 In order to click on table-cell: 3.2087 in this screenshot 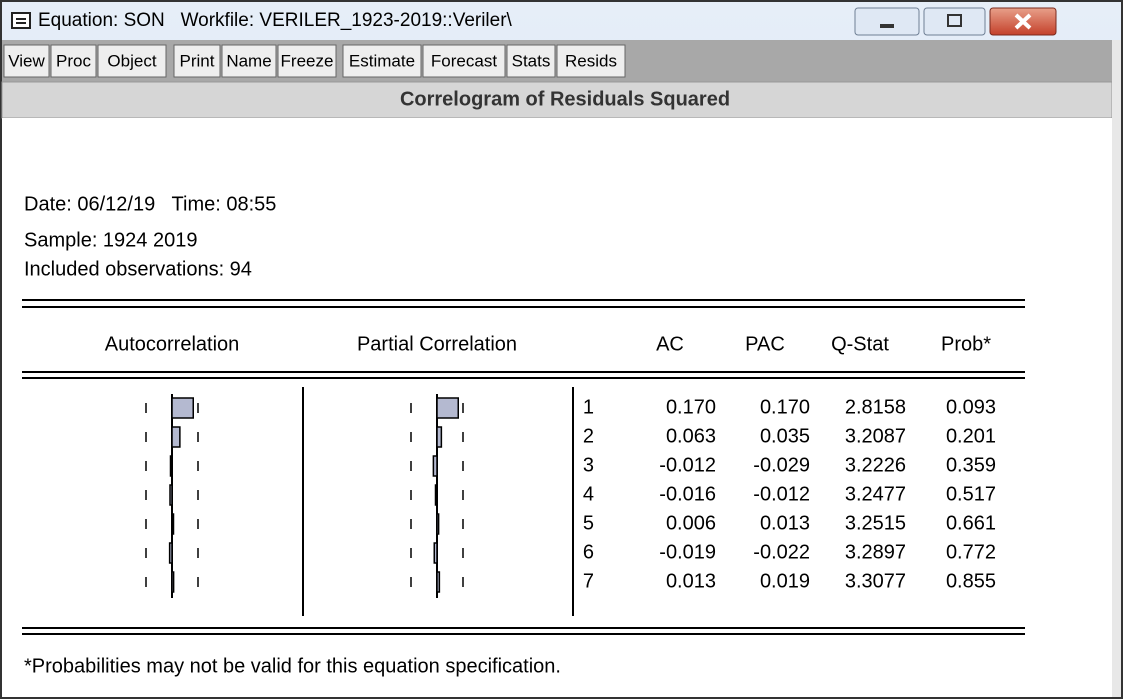, I will do `click(875, 436)`.